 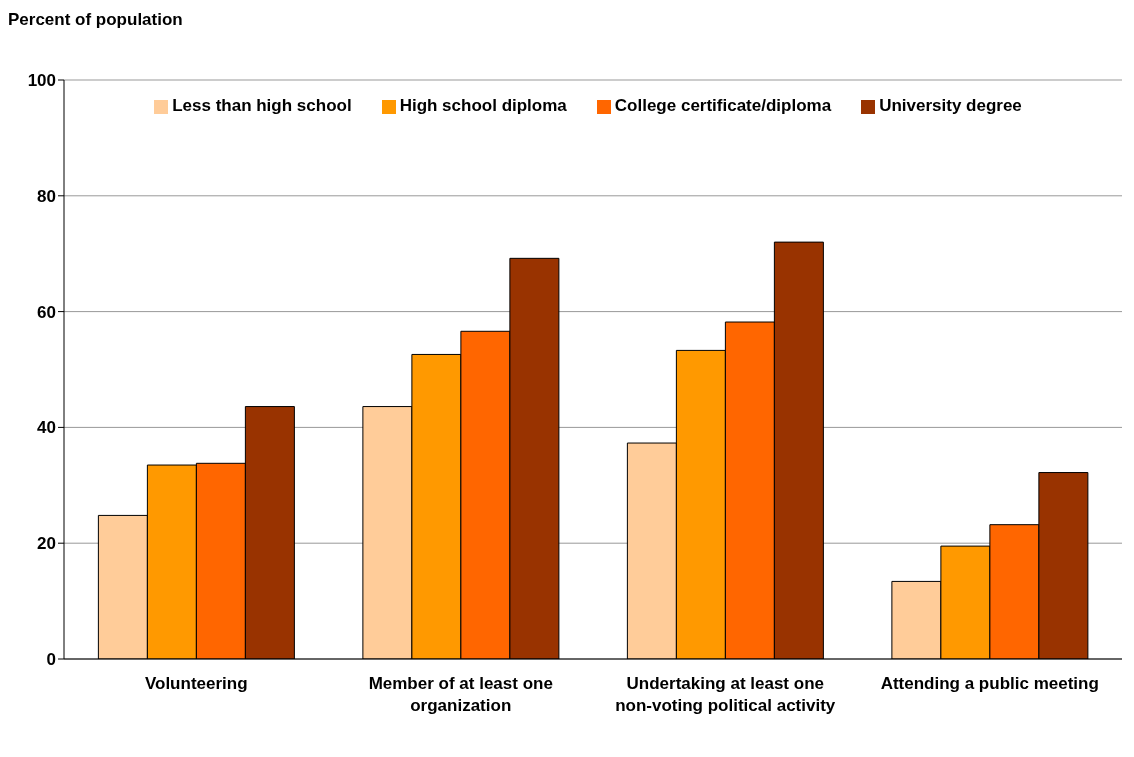 I want to click on y-axis-title: Percent of population, so click(x=95, y=20).